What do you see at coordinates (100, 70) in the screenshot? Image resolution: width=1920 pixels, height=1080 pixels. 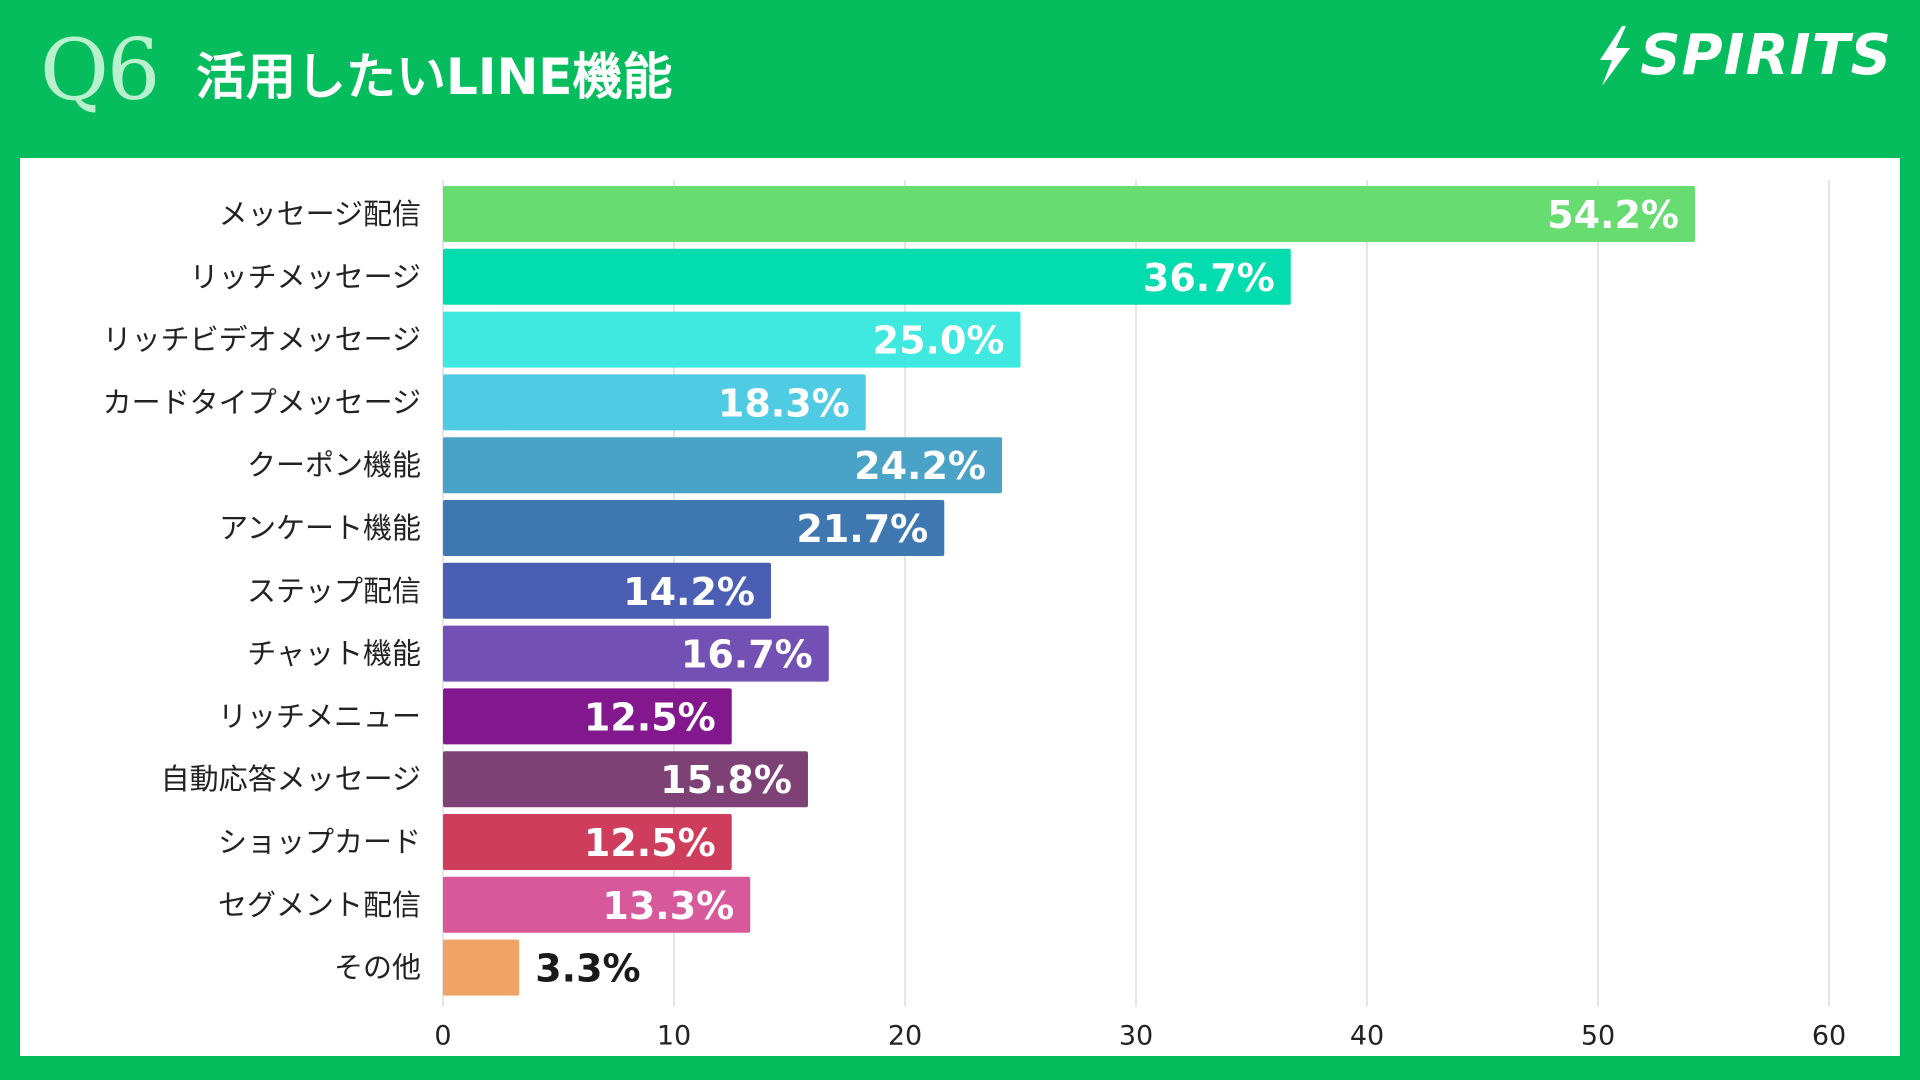 I see `question-number: Q6` at bounding box center [100, 70].